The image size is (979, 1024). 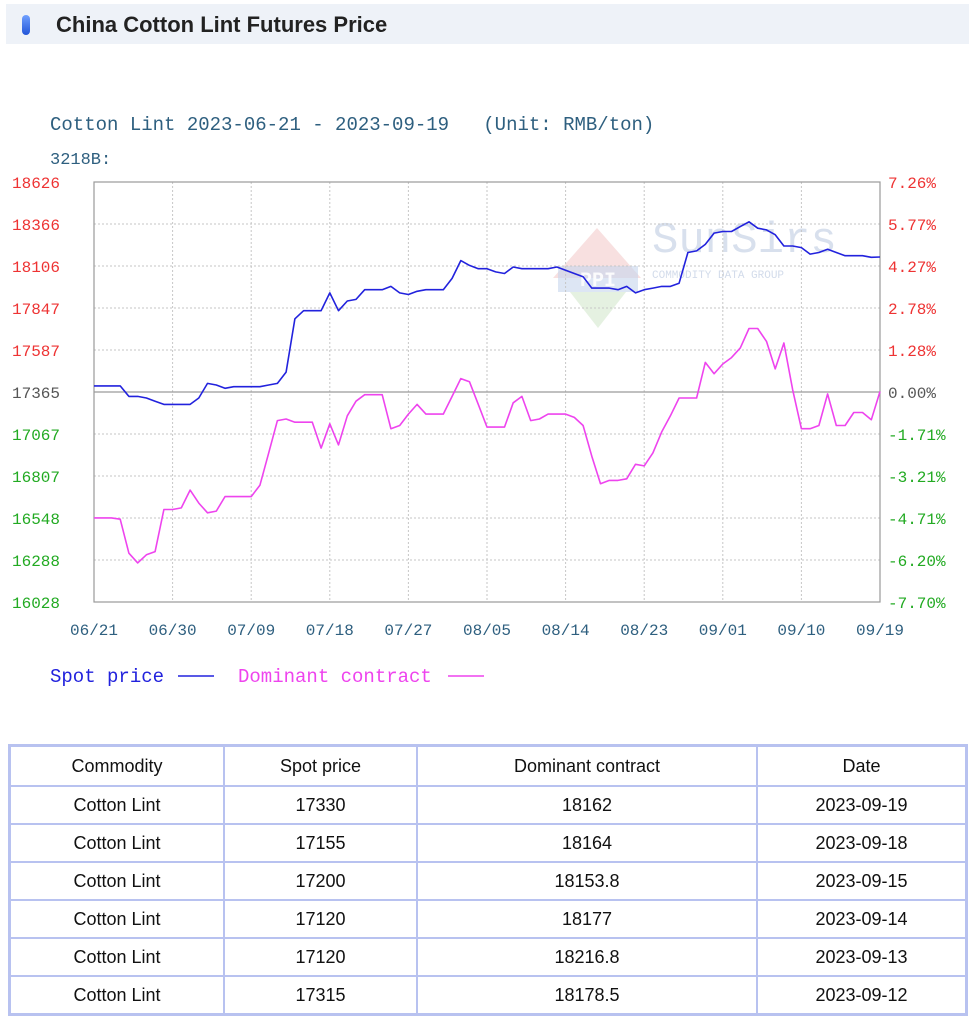 I want to click on x-tick-label: 08/05, so click(x=487, y=631).